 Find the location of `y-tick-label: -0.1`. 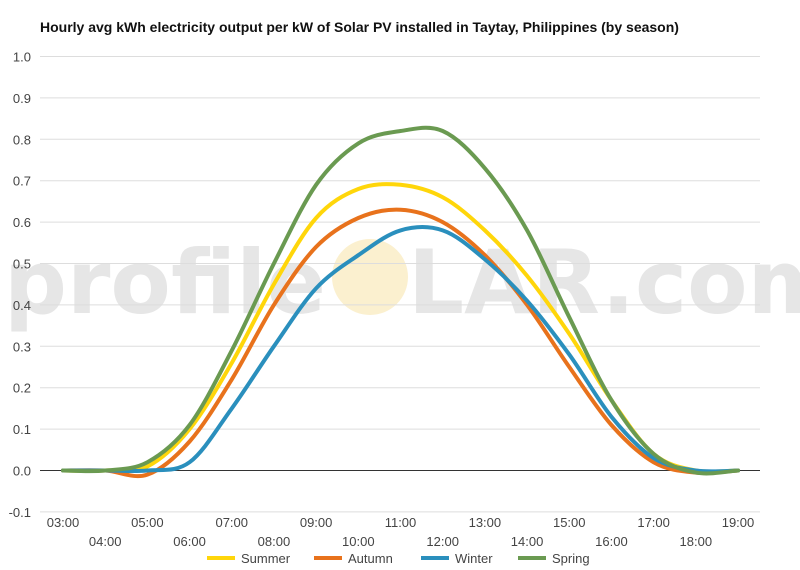

y-tick-label: -0.1 is located at coordinates (20, 512).